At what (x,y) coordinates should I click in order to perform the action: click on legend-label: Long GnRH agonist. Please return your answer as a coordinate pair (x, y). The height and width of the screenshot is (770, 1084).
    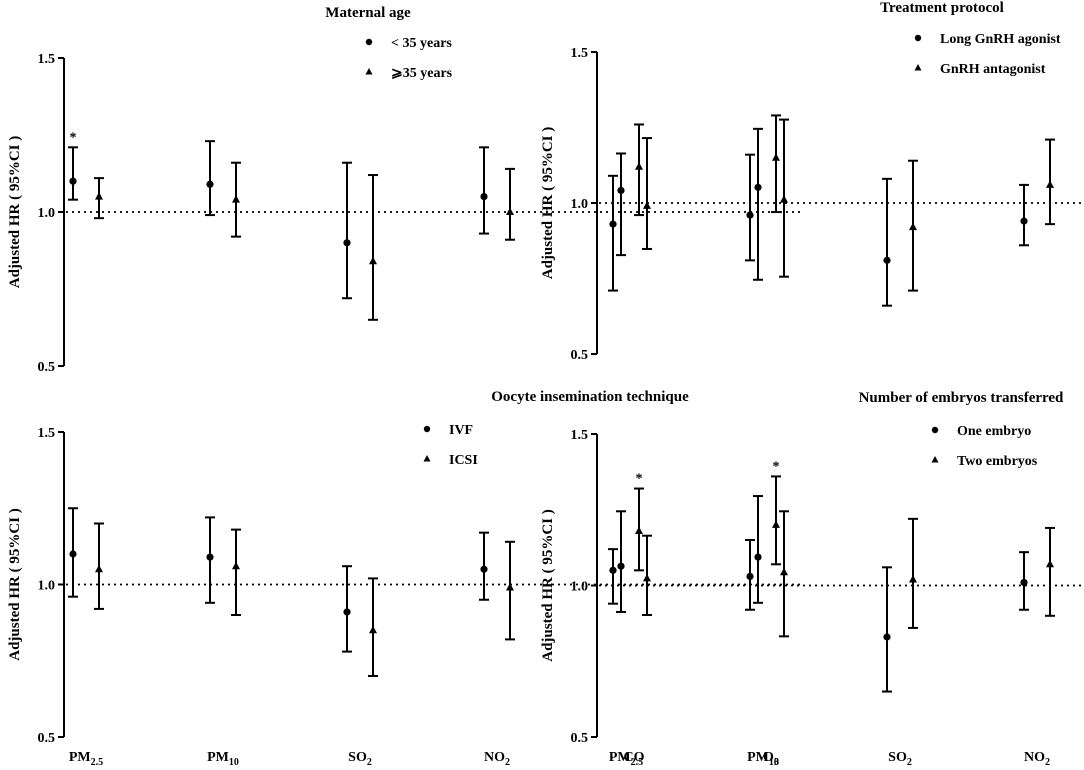
    Looking at the image, I should click on (1000, 39).